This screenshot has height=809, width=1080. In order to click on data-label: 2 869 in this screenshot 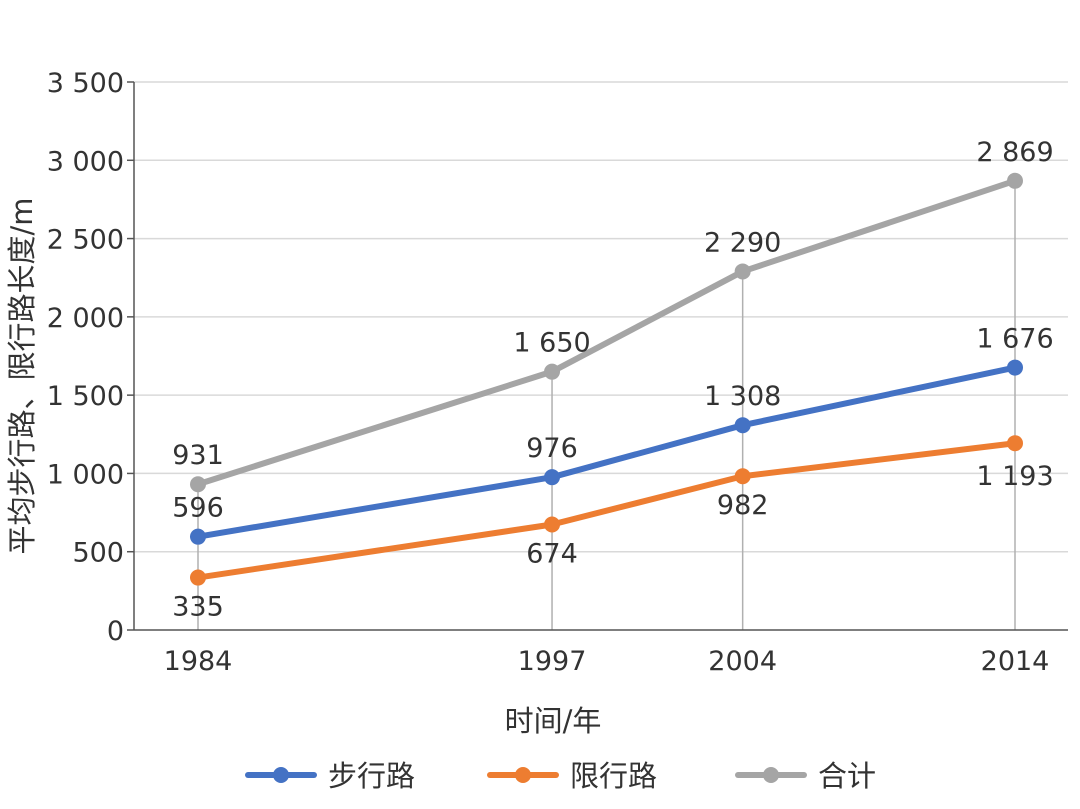, I will do `click(1014, 152)`.